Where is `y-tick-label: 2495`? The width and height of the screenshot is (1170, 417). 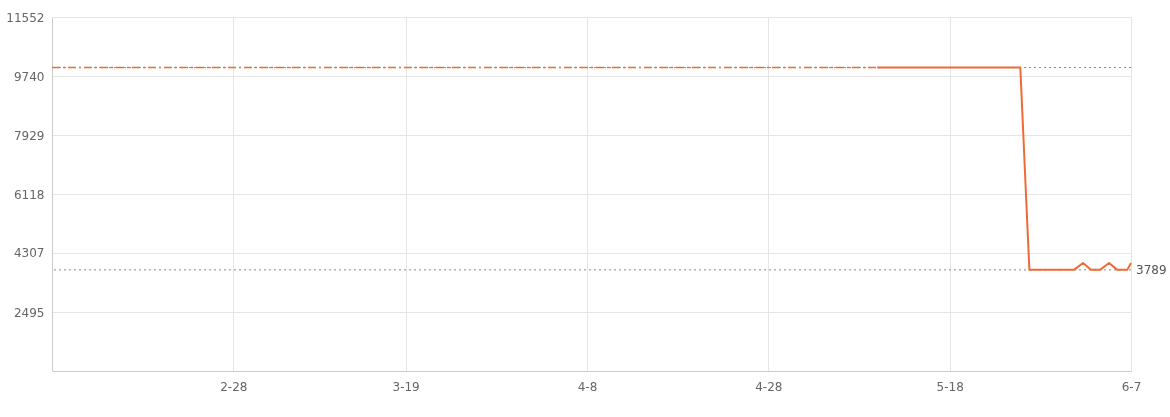
y-tick-label: 2495 is located at coordinates (29, 312).